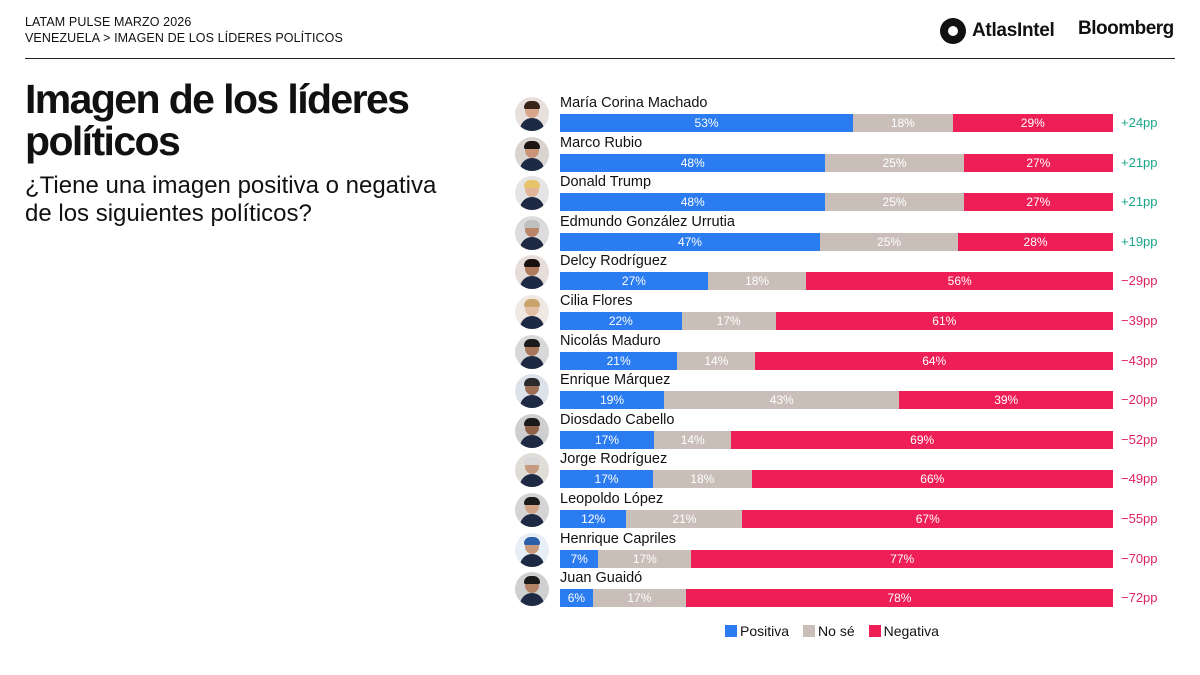 The height and width of the screenshot is (675, 1200). I want to click on atlasintel-mark-icon, so click(953, 31).